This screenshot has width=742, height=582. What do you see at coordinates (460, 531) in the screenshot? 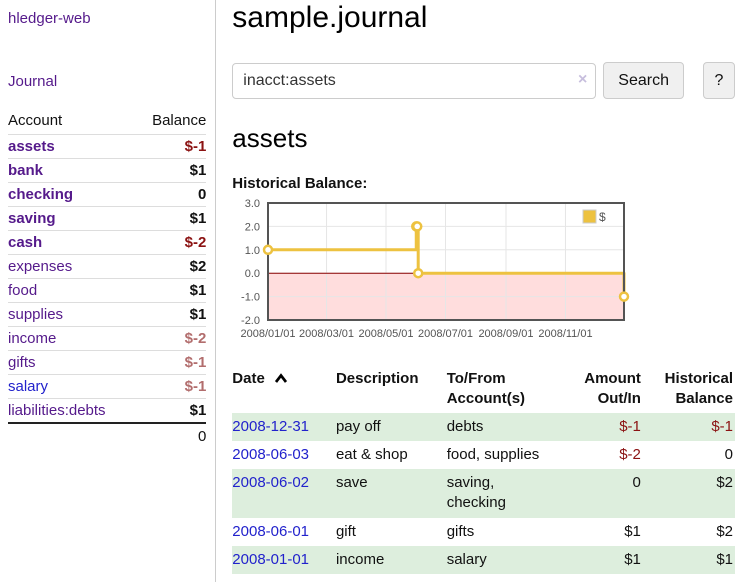
I see `transaction-accounts: gifts` at bounding box center [460, 531].